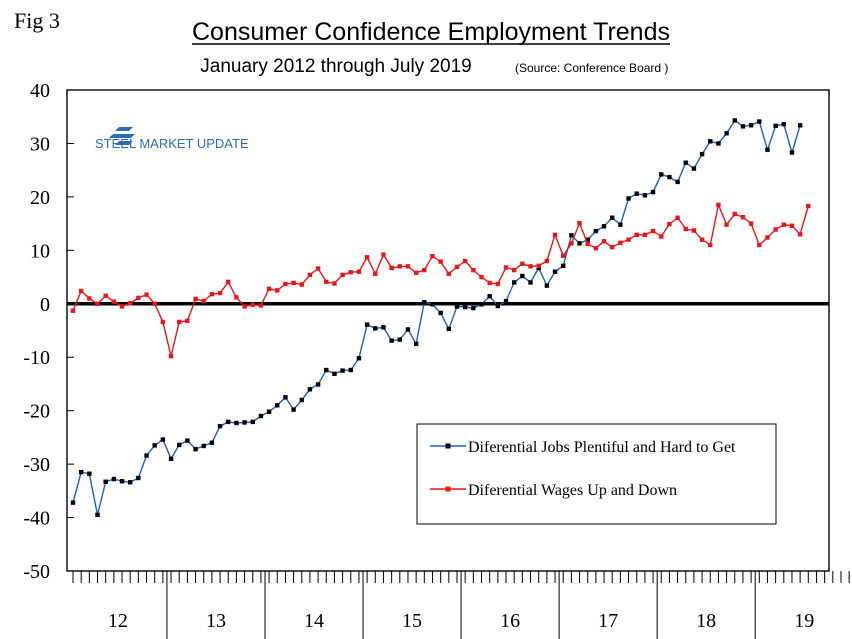 This screenshot has height=639, width=852. What do you see at coordinates (36, 519) in the screenshot?
I see `y-tick-label: -40` at bounding box center [36, 519].